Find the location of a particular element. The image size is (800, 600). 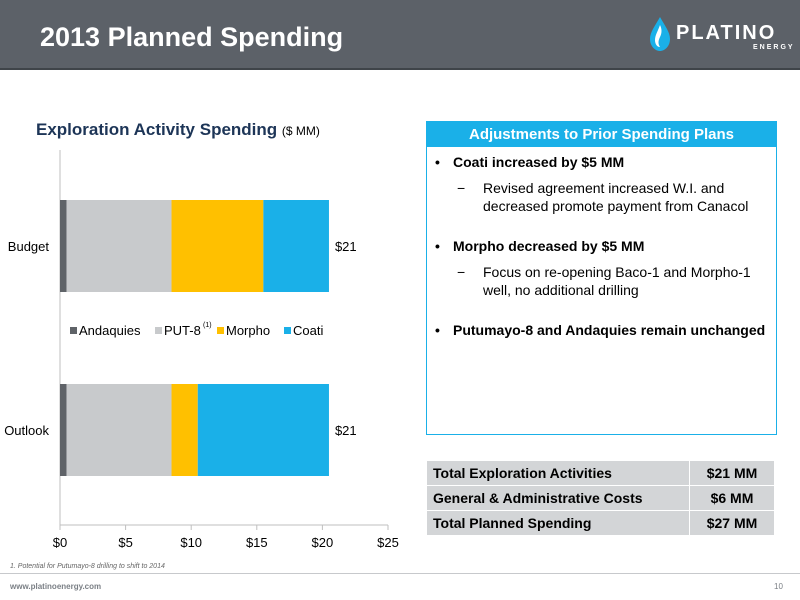

table-cell-label: Total Planned Spending is located at coordinates (558, 523).